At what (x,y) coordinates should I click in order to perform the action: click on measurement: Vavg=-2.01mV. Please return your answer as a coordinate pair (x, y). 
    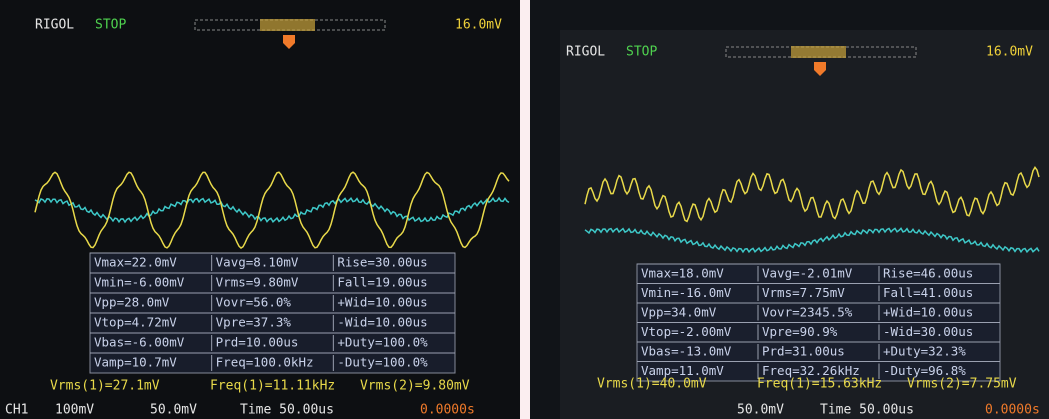
    Looking at the image, I should click on (807, 272).